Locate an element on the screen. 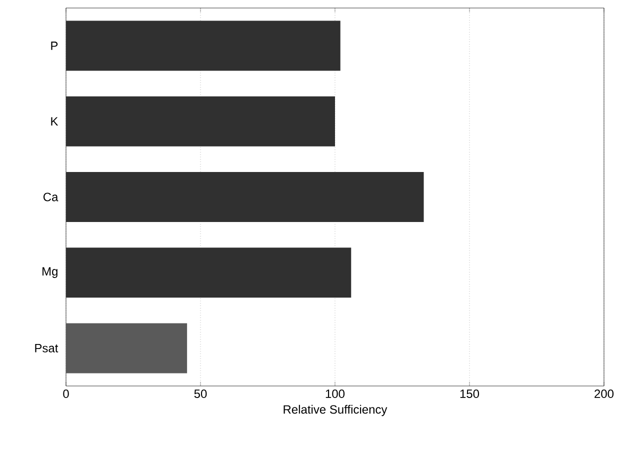  x-tick-label: 200 is located at coordinates (604, 394).